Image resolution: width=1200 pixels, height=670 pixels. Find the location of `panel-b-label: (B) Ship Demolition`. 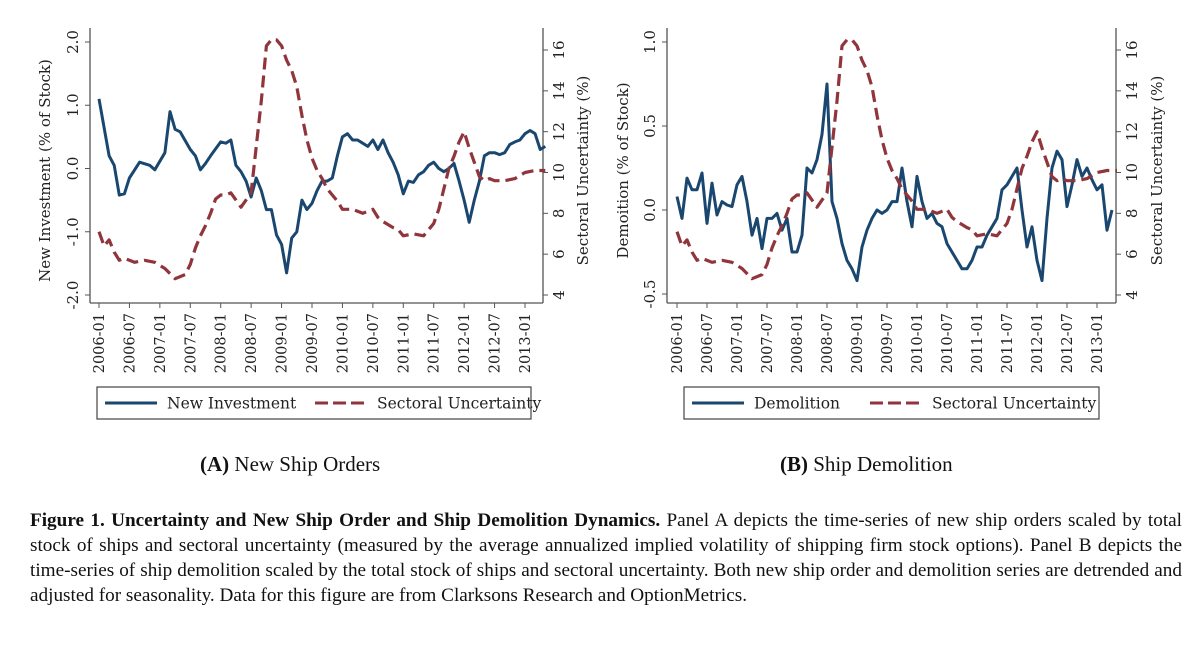

panel-b-label: (B) Ship Demolition is located at coordinates (866, 464).